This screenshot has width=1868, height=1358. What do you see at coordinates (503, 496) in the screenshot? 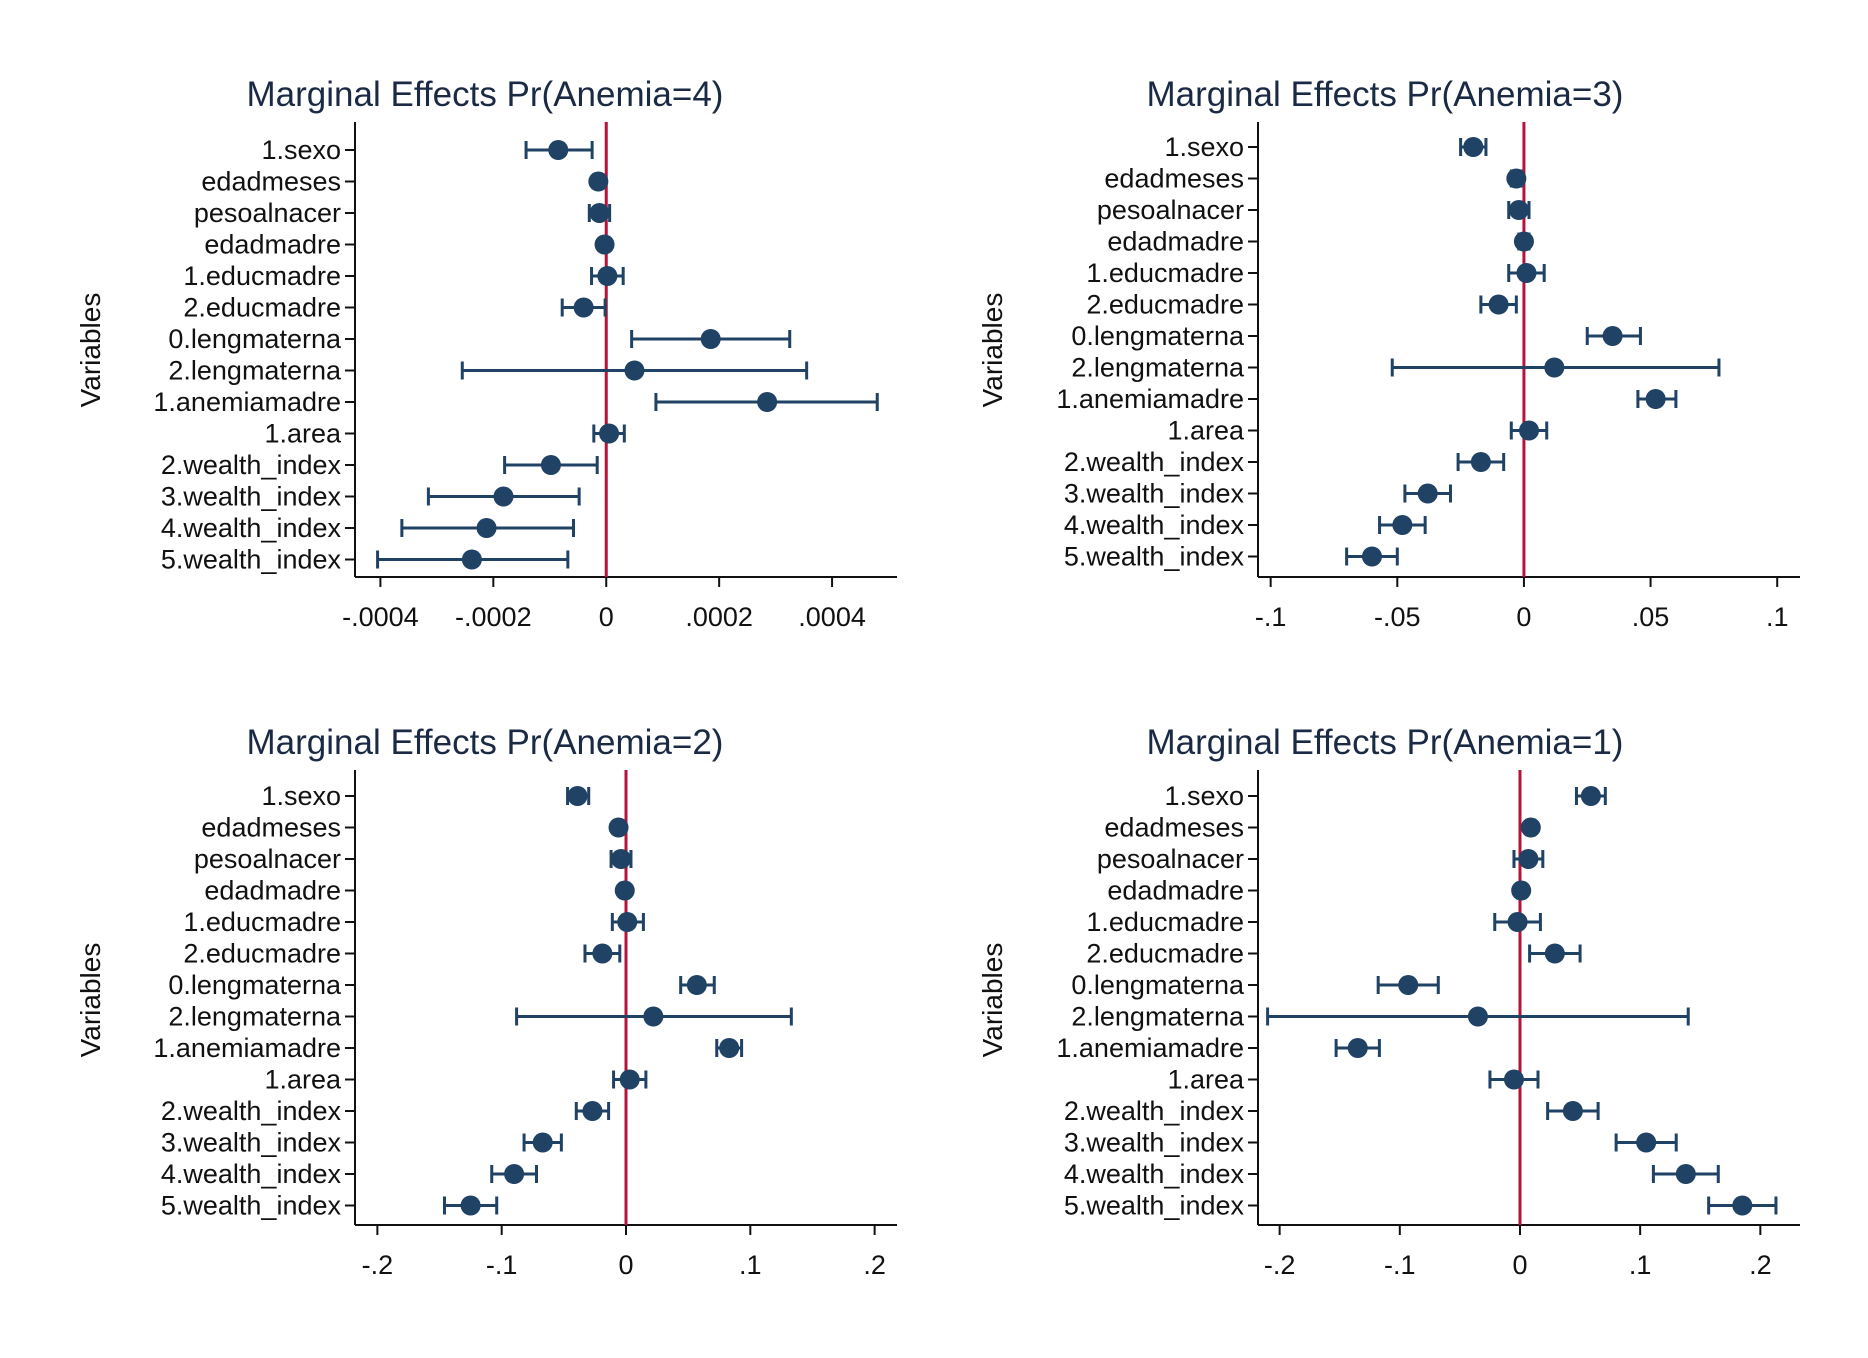
I see `panel-1-point-3.wealth_index` at bounding box center [503, 496].